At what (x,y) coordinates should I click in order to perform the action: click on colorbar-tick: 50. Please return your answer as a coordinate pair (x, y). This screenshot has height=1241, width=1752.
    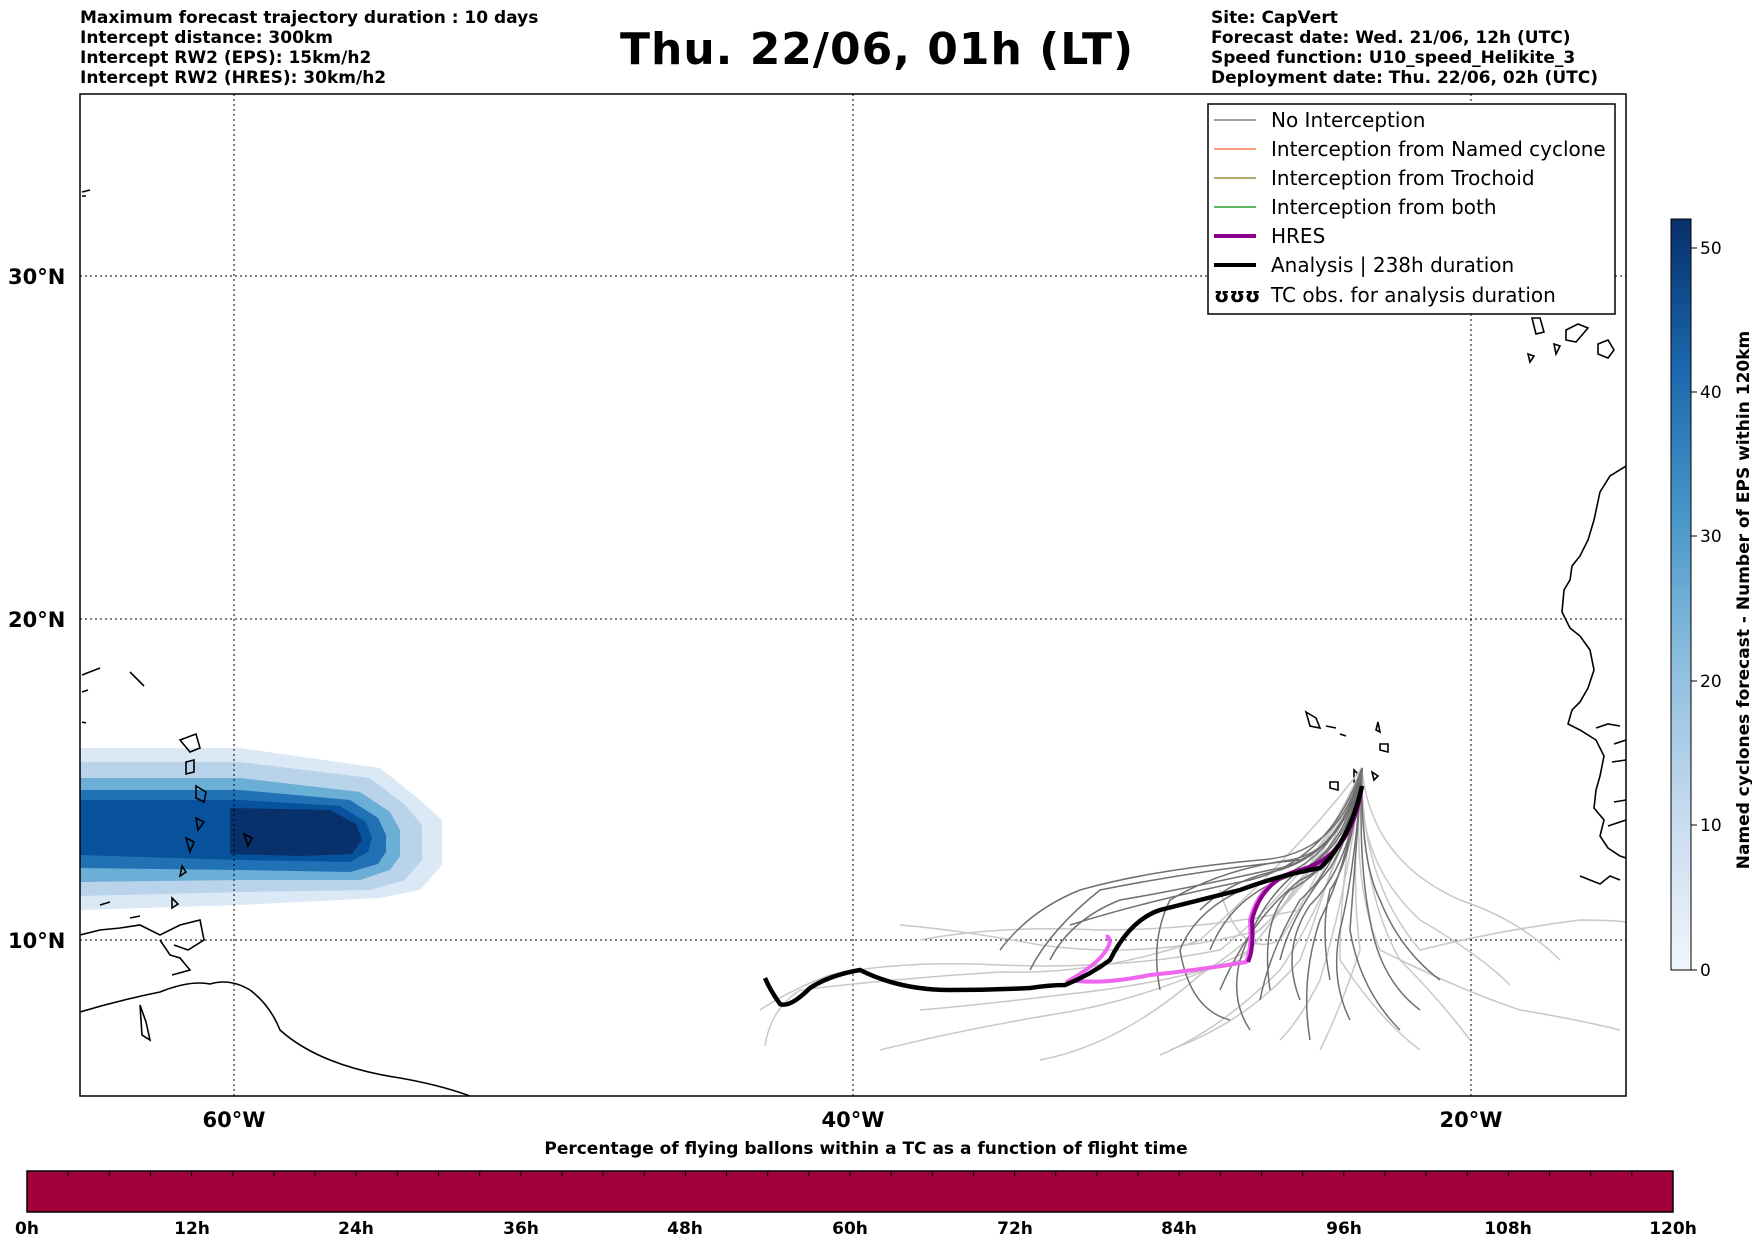
    Looking at the image, I should click on (1711, 249).